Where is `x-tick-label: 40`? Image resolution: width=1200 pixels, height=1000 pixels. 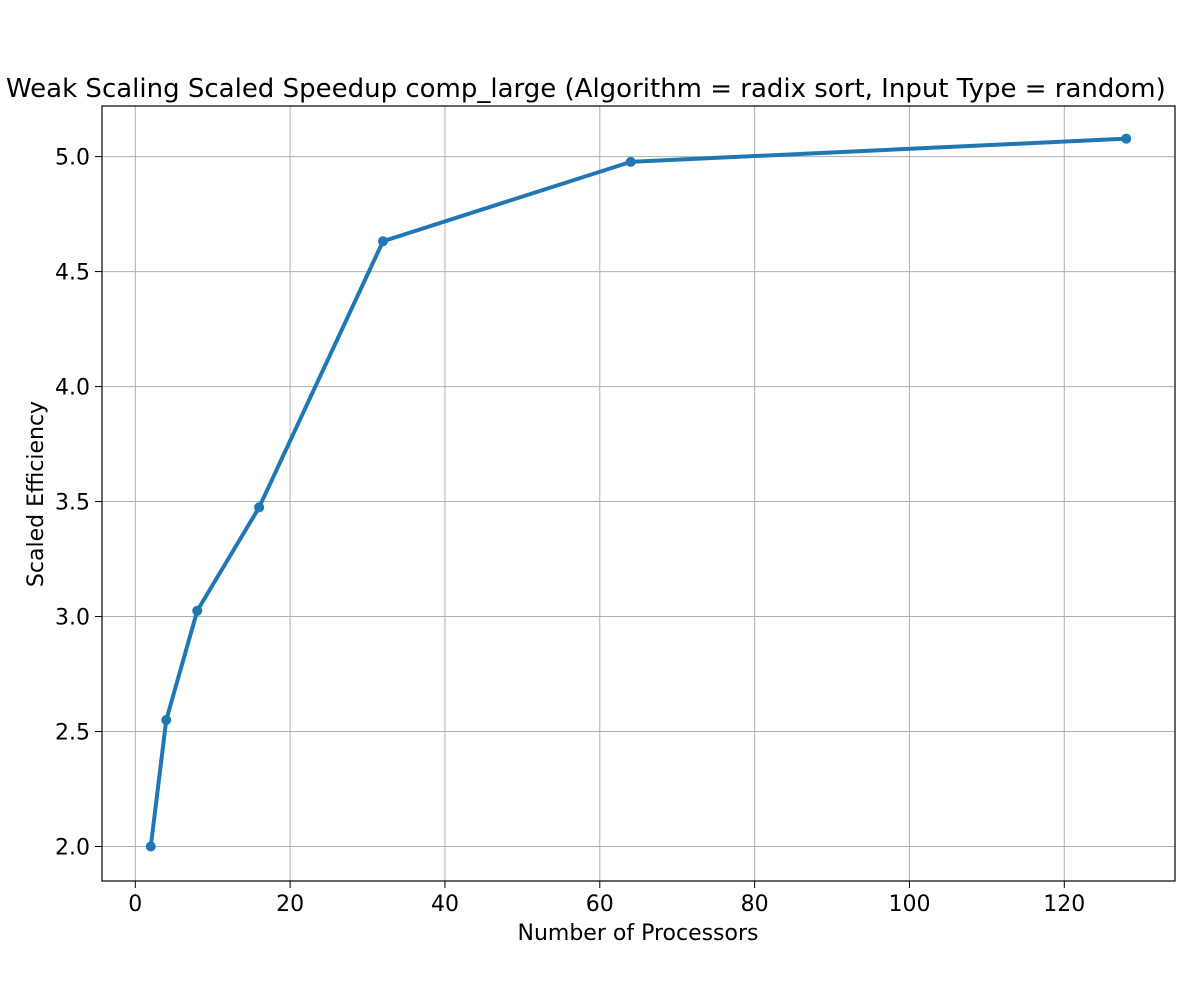
x-tick-label: 40 is located at coordinates (445, 904).